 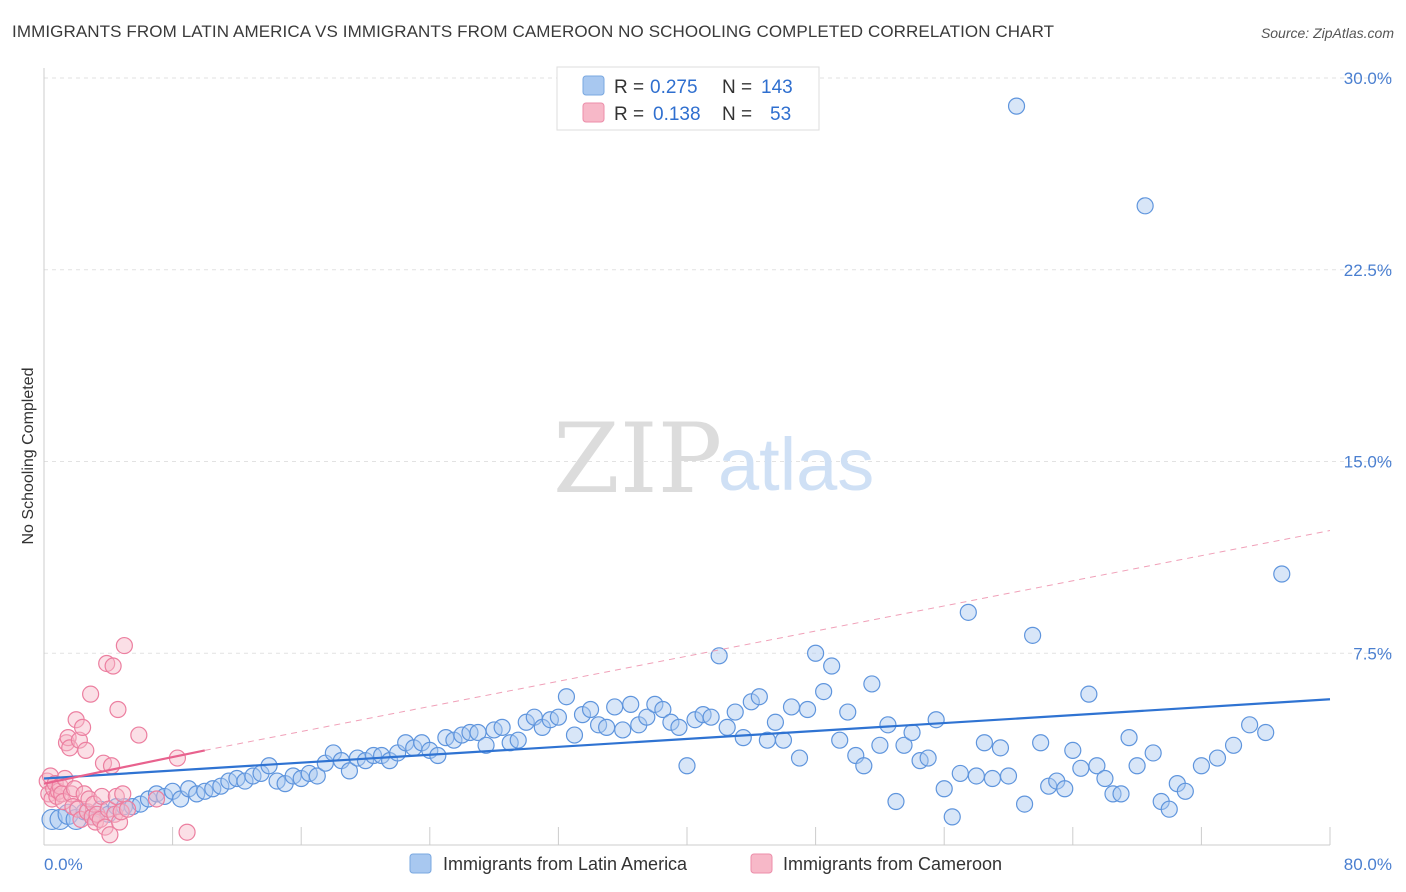 What do you see at coordinates (1368, 366) in the screenshot?
I see `y-tick-labels: 7.5% 15.0% 22.5% 30.0%` at bounding box center [1368, 366].